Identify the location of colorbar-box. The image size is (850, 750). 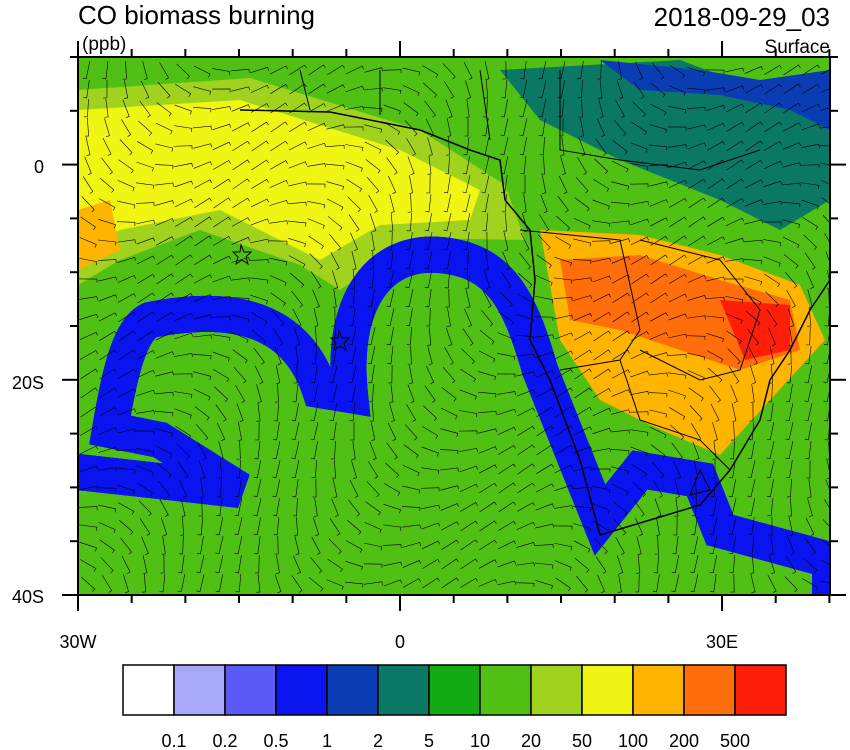
(658, 690).